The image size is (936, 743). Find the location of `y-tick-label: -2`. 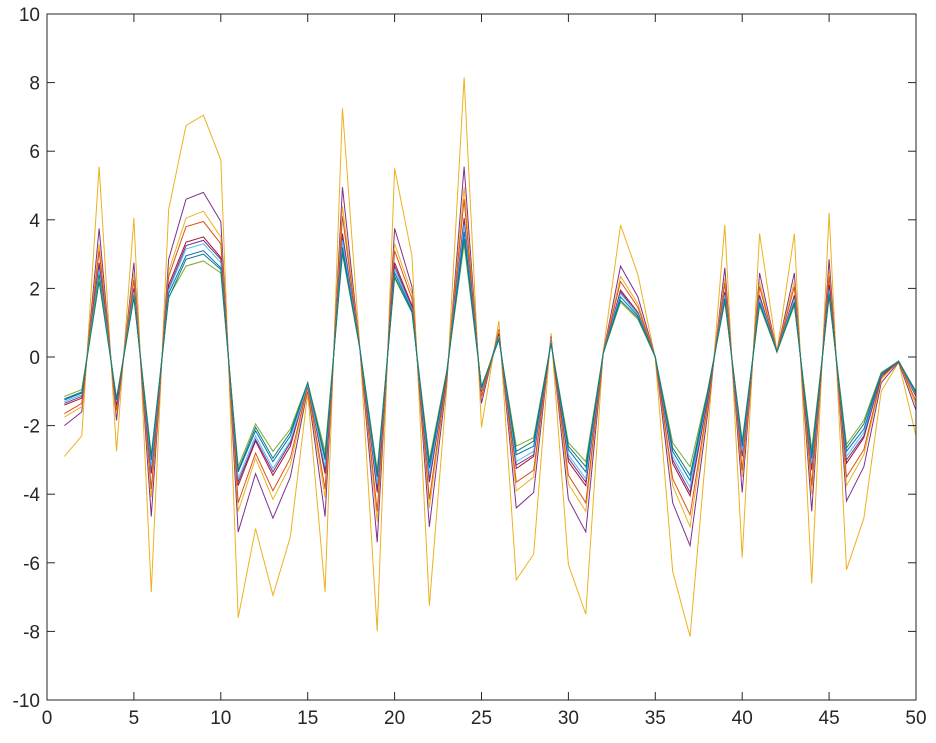

y-tick-label: -2 is located at coordinates (31, 427).